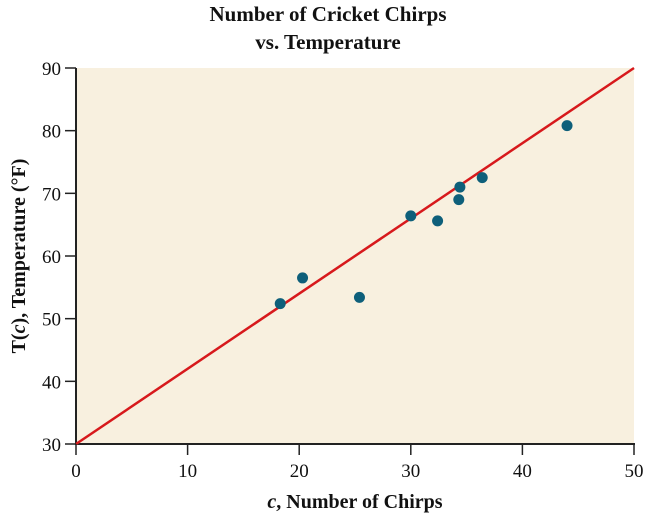 The height and width of the screenshot is (519, 649). Describe the element at coordinates (410, 471) in the screenshot. I see `x-tick-label: 30` at that location.